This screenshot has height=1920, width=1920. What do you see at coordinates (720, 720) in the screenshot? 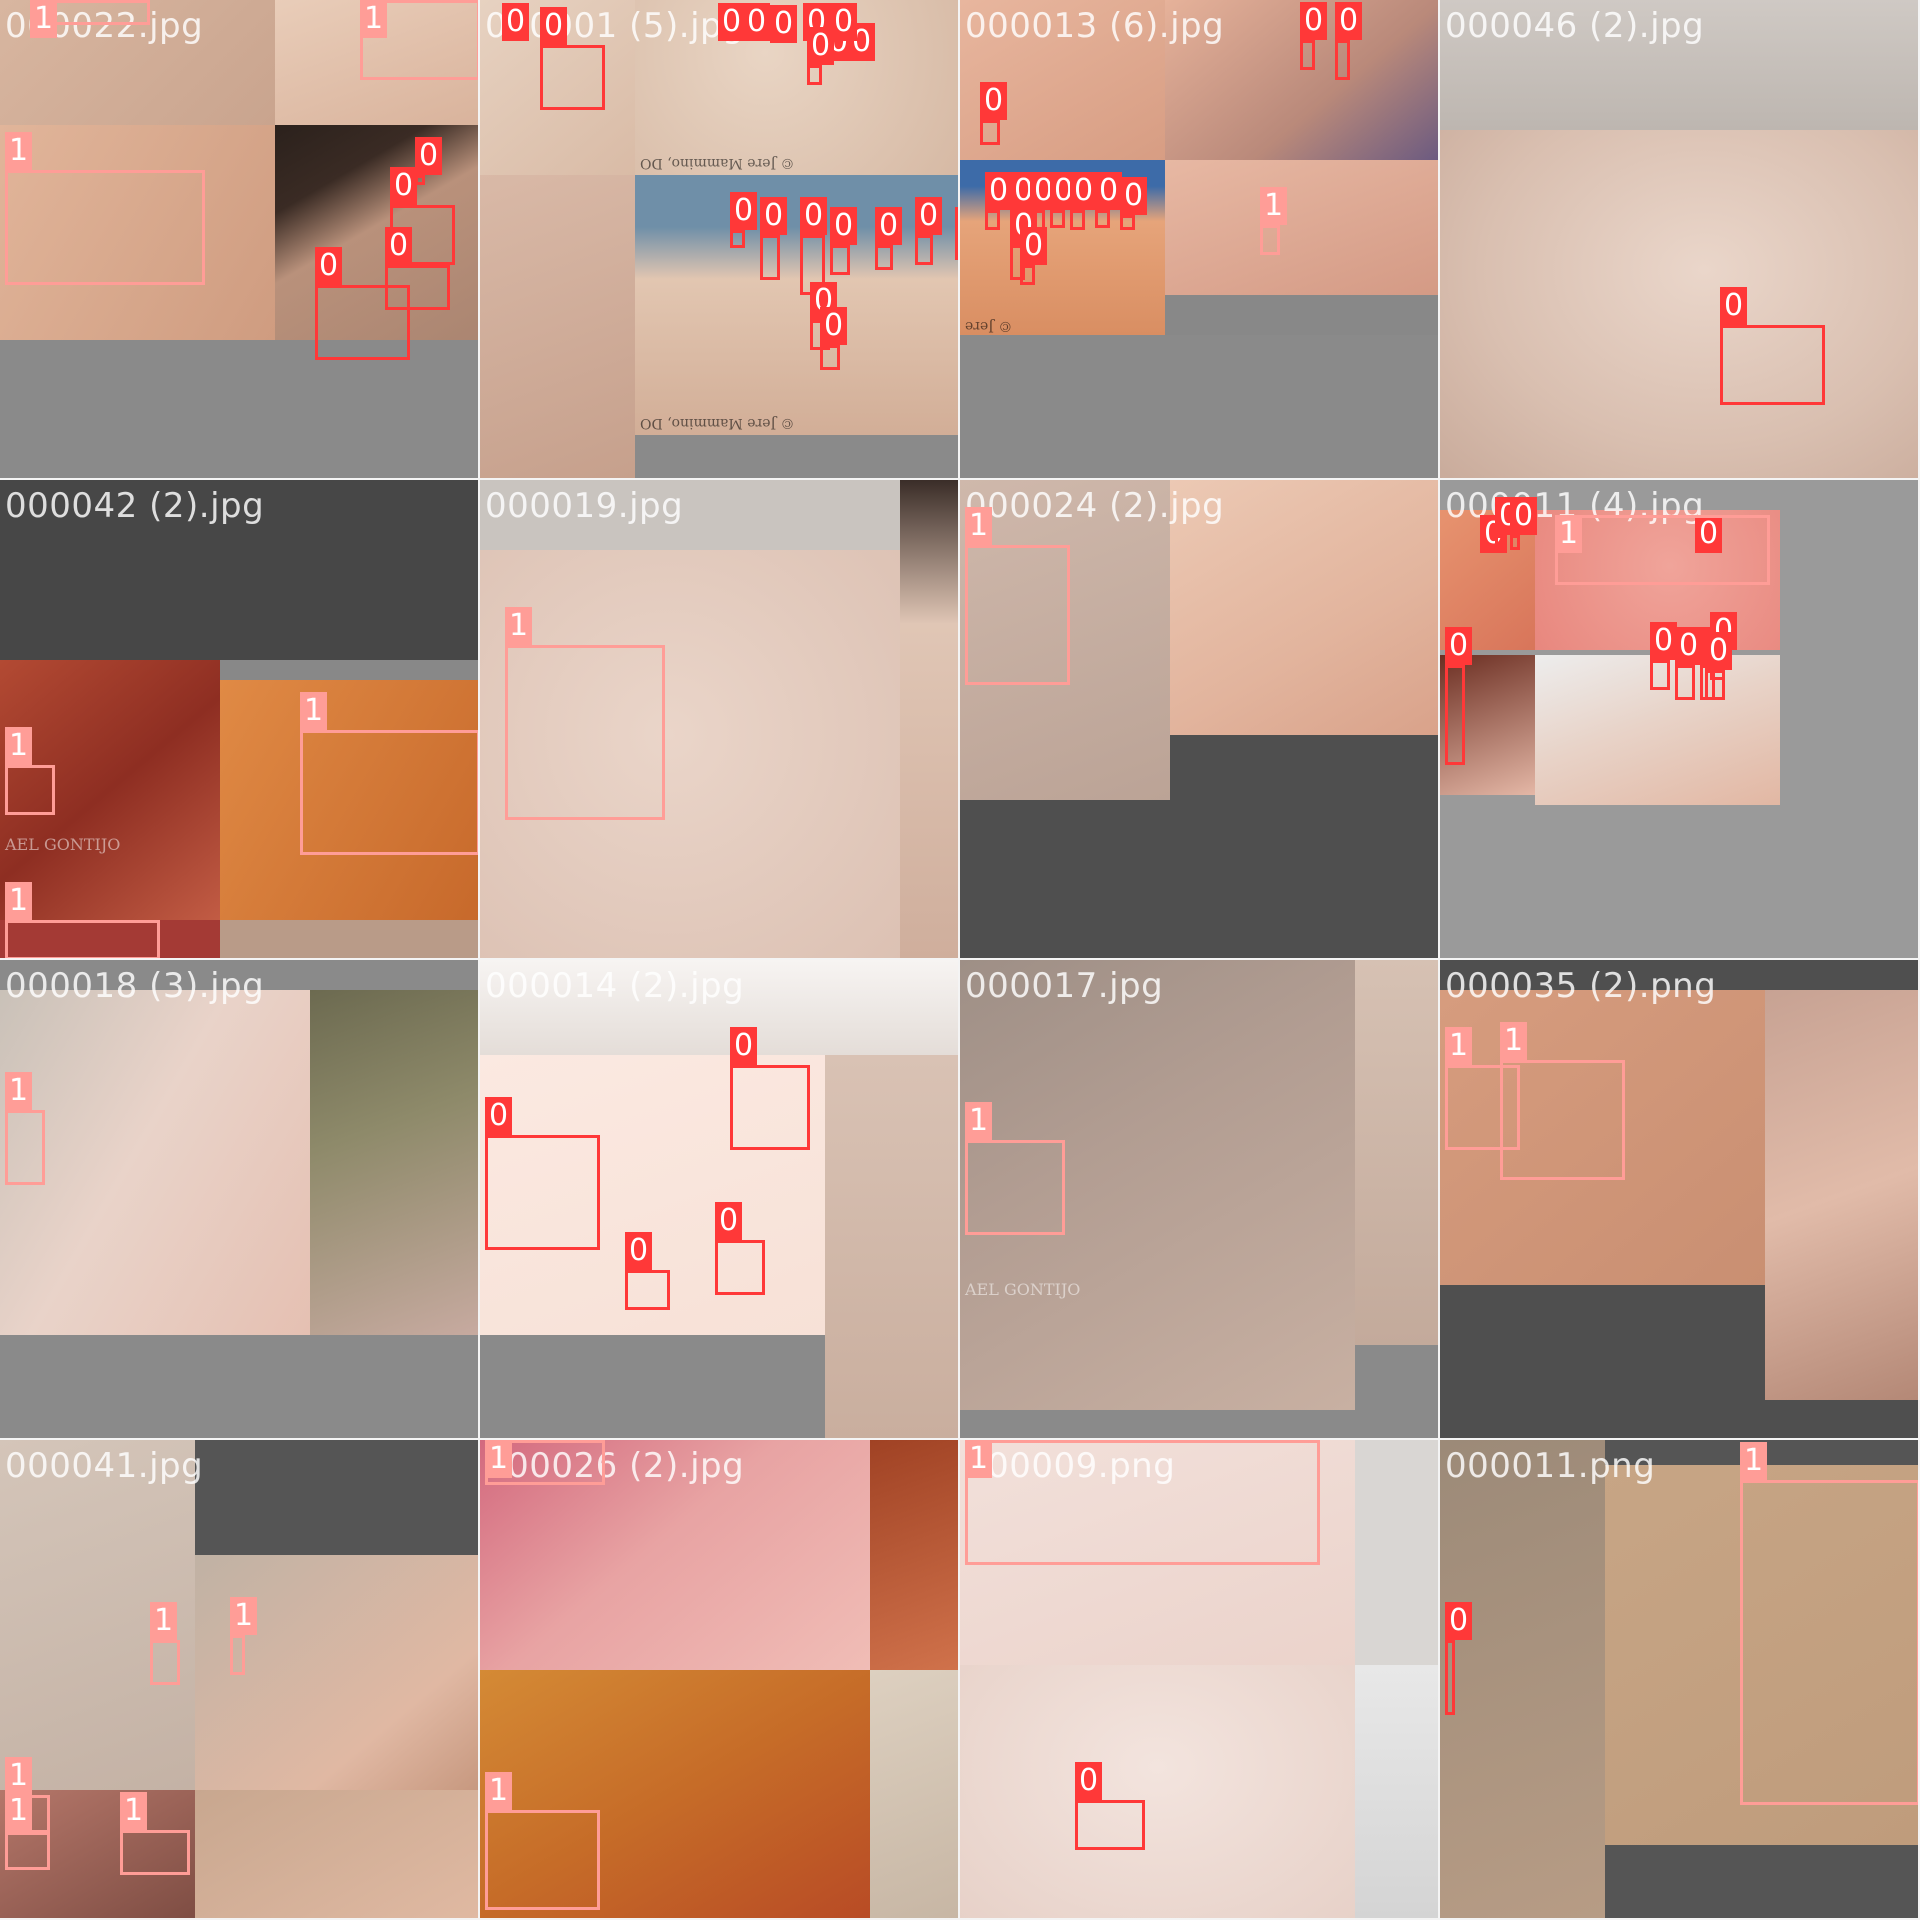
I see `mosaic-tile: 000019.jpg 1` at bounding box center [720, 720].